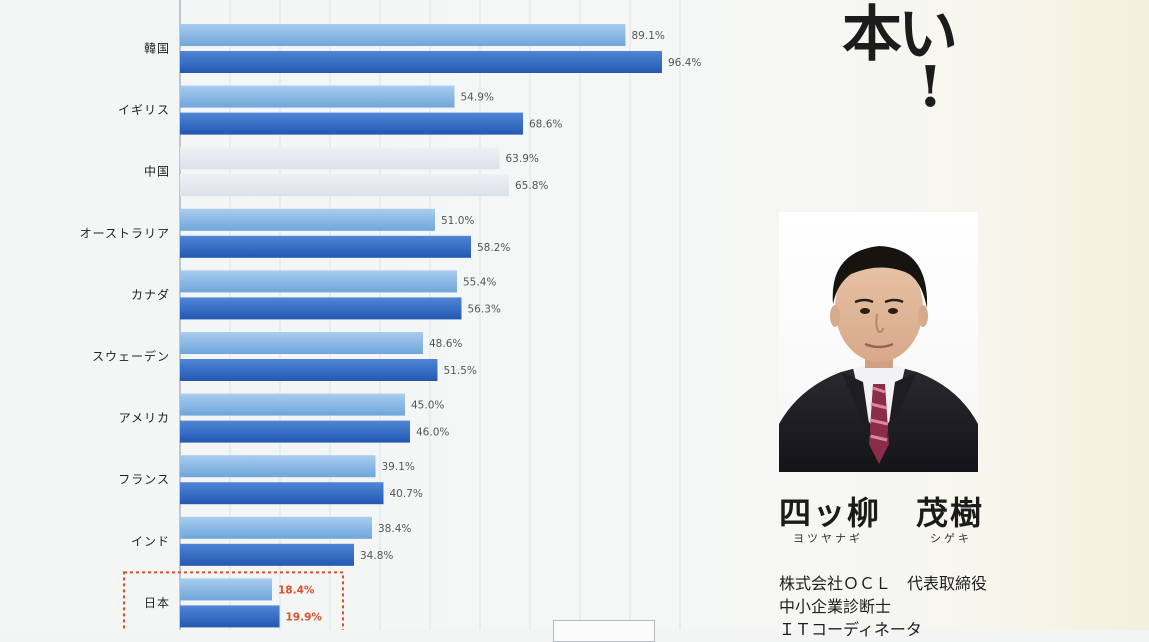 This screenshot has width=1149, height=642. What do you see at coordinates (131, 356) in the screenshot?
I see `category-label: スウェーデン` at bounding box center [131, 356].